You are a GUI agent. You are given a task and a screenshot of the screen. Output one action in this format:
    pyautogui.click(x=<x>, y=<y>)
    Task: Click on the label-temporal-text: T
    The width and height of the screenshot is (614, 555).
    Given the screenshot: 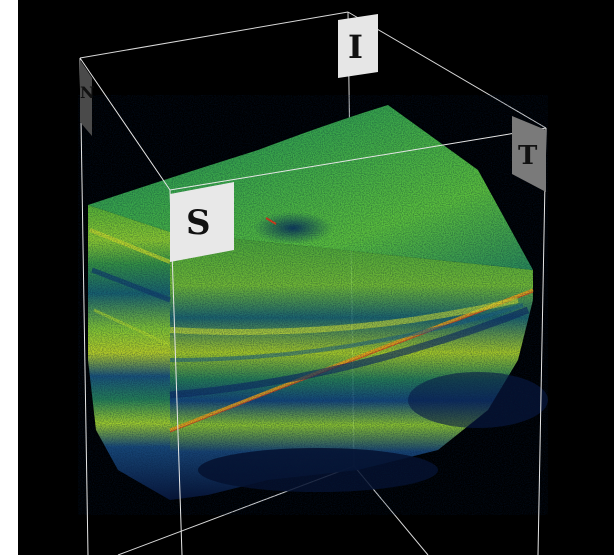 What is the action you would take?
    pyautogui.click(x=528, y=156)
    